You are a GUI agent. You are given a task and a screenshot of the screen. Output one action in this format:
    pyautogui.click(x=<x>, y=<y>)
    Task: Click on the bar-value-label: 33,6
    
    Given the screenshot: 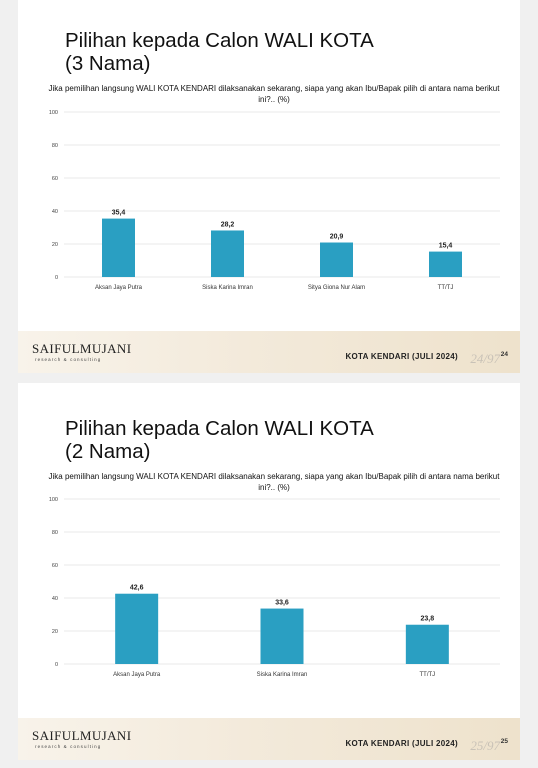 What is the action you would take?
    pyautogui.click(x=282, y=603)
    